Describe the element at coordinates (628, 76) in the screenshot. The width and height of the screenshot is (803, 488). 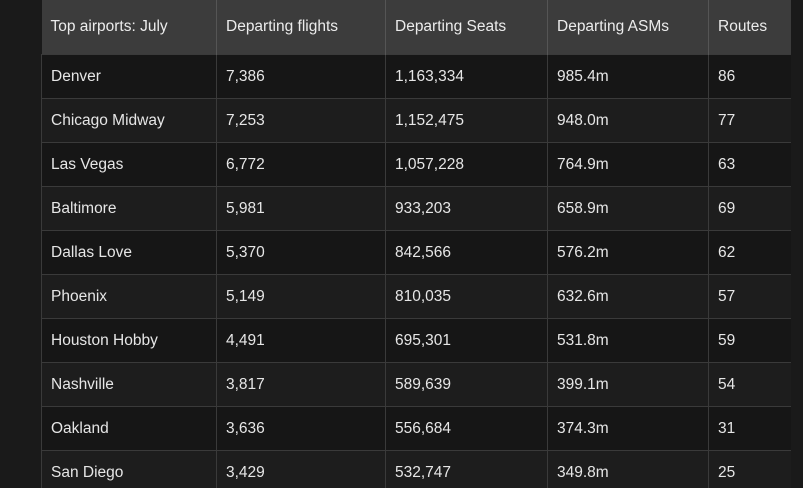
I see `cell-departing-asms: 985.4m` at that location.